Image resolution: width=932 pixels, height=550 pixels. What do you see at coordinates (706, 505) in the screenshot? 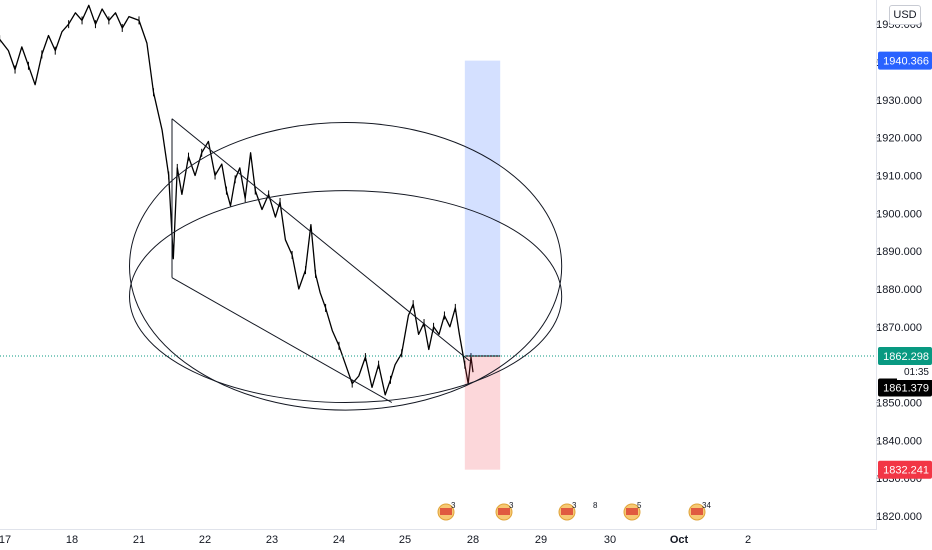
I see `event-count: 34` at bounding box center [706, 505].